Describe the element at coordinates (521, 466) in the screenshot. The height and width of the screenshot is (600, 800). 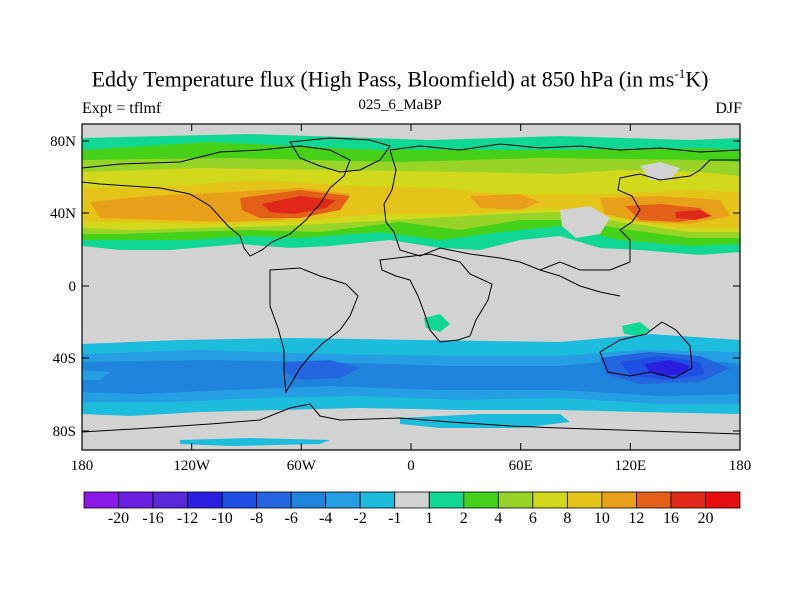
I see `lon-label: 60E` at that location.